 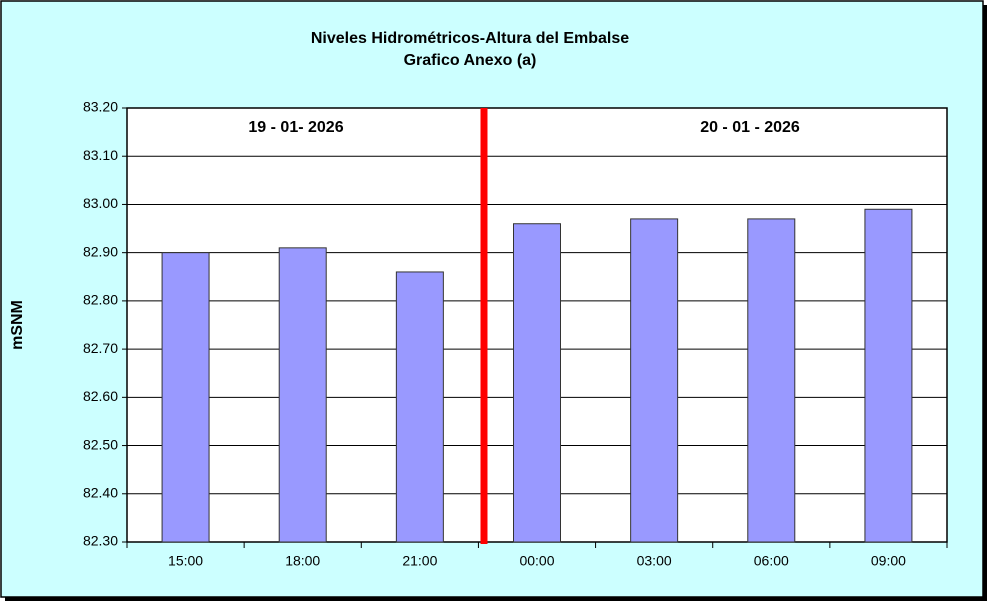 I want to click on x-tick-label: 15:00, so click(x=185, y=561).